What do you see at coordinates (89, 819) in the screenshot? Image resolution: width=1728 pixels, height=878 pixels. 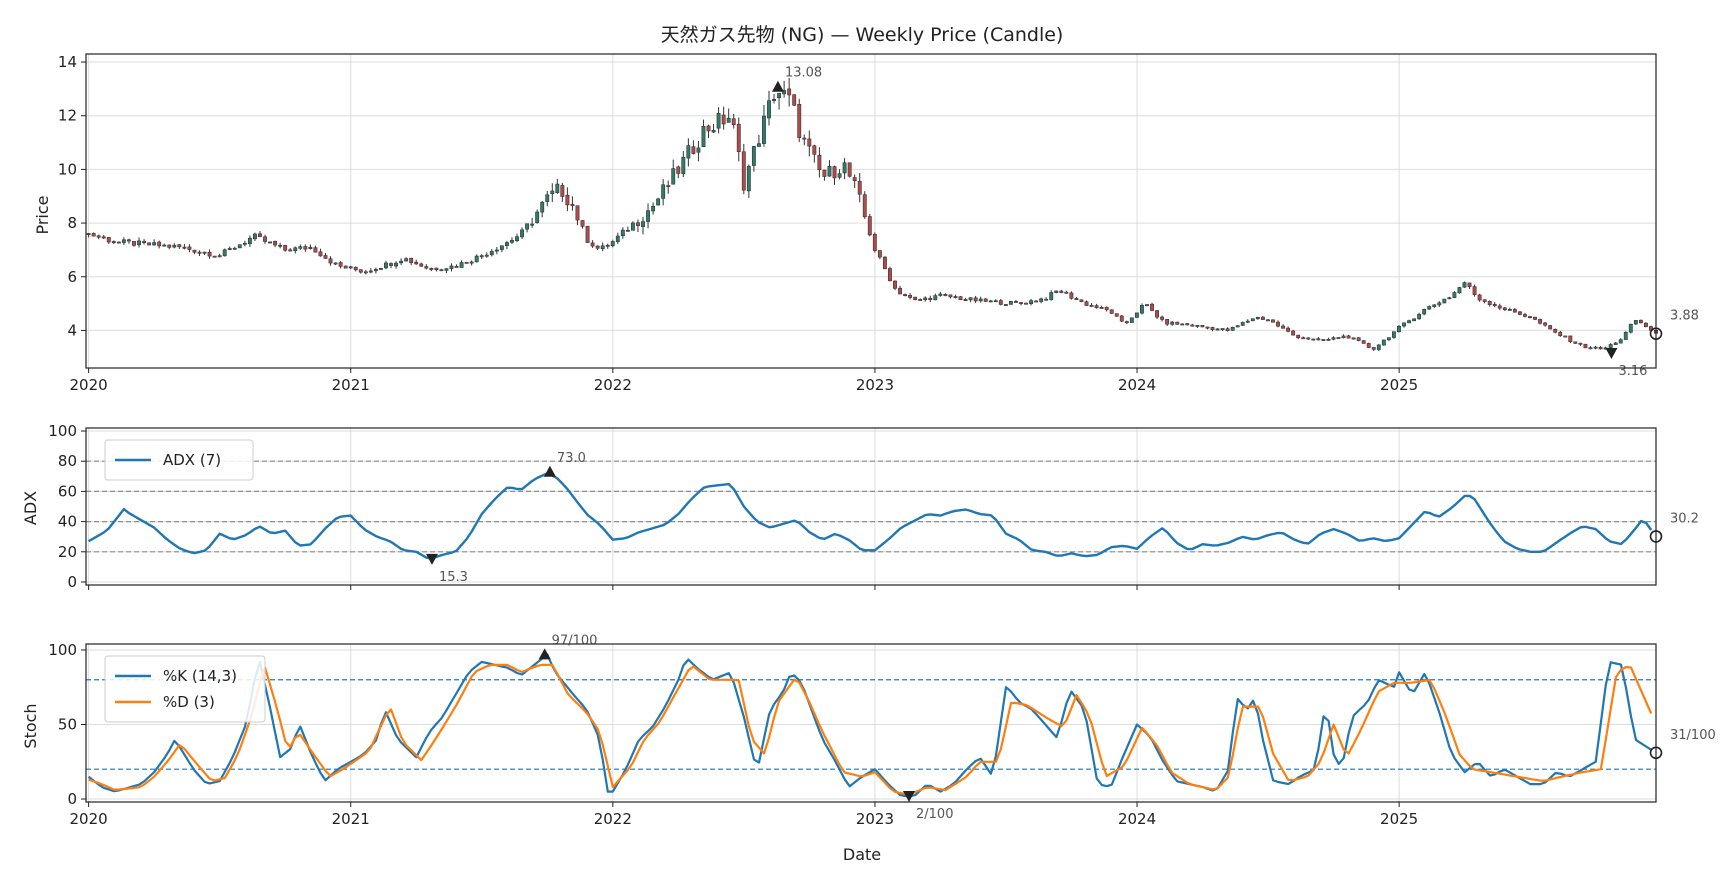 I see `x-tick-label: 2020` at bounding box center [89, 819].